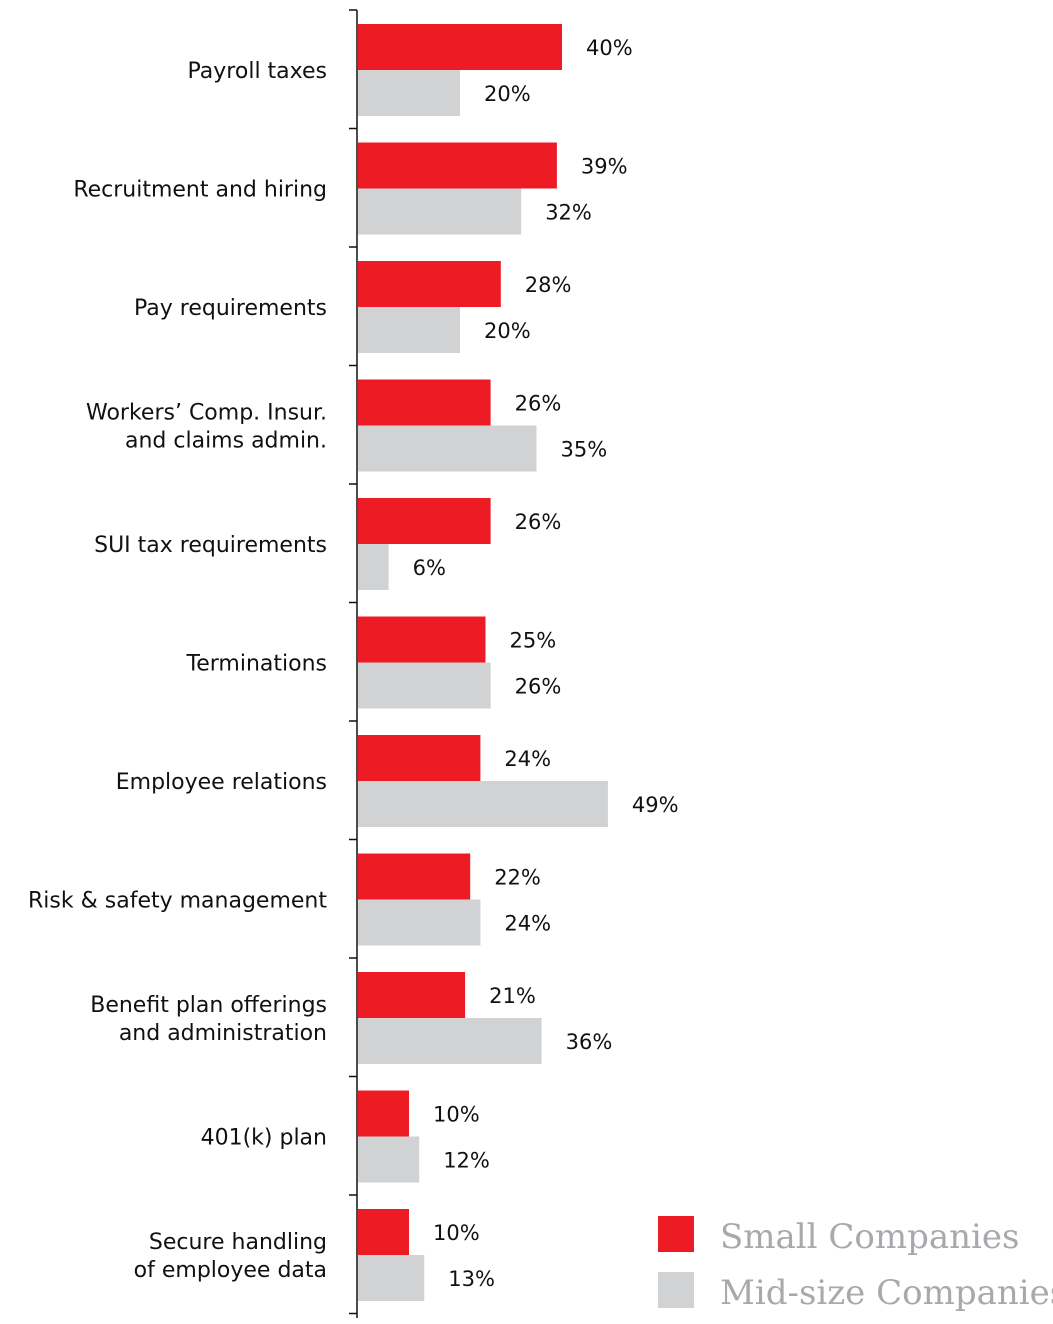 The height and width of the screenshot is (1324, 1053). Describe the element at coordinates (584, 450) in the screenshot. I see `data-label-mid-size-companies: 35%` at that location.